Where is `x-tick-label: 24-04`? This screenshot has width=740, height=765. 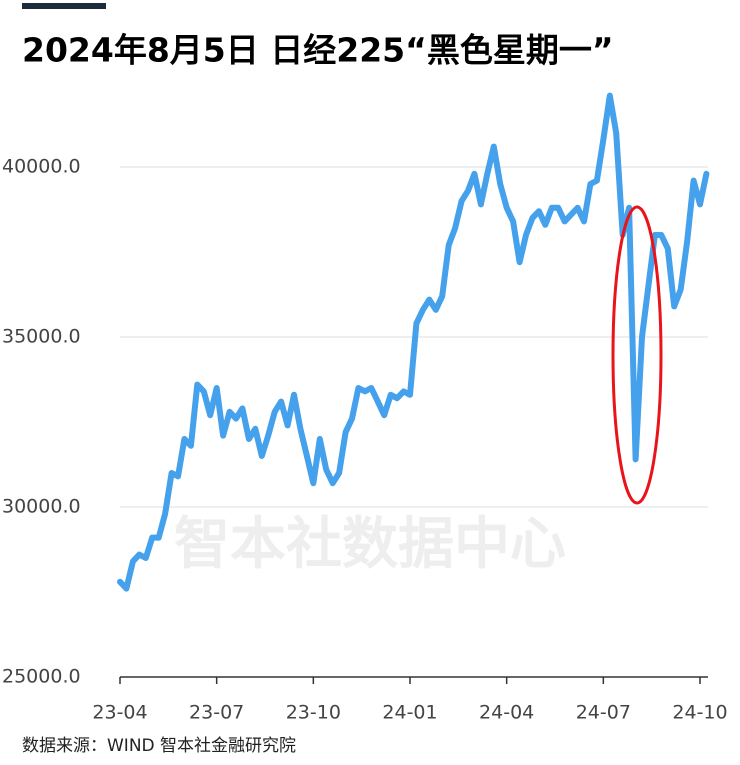
x-tick-label: 24-04 is located at coordinates (506, 713).